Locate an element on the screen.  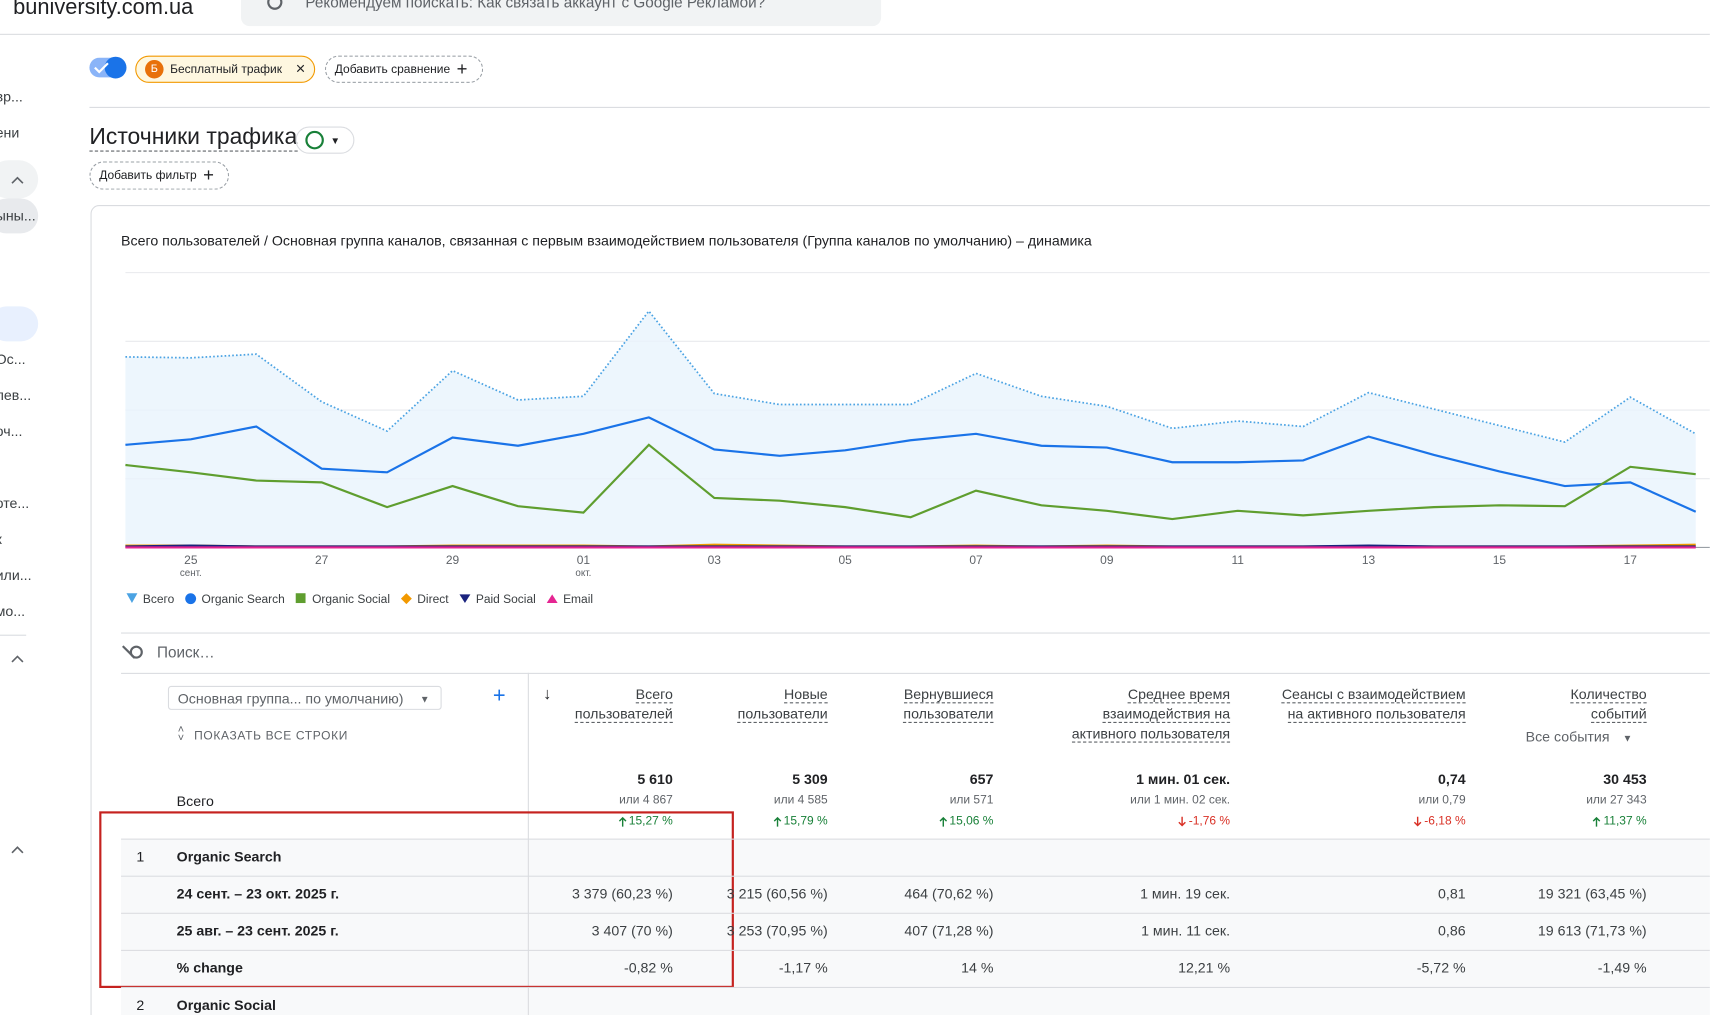
x-tick-label: 09 is located at coordinates (1107, 560).